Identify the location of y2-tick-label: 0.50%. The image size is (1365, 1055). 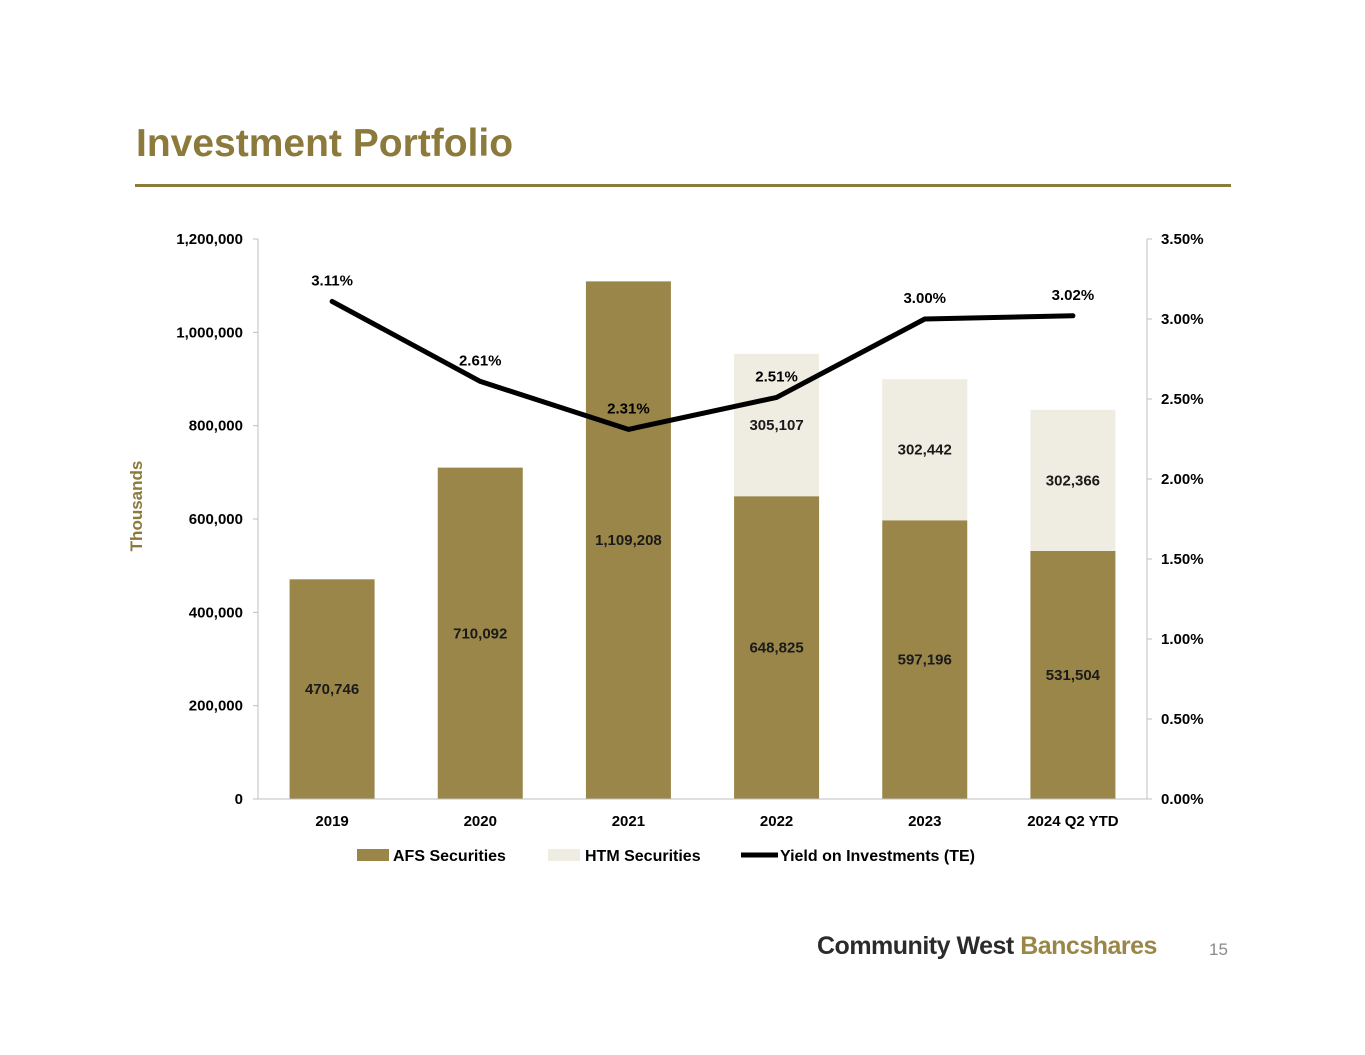
(1182, 719).